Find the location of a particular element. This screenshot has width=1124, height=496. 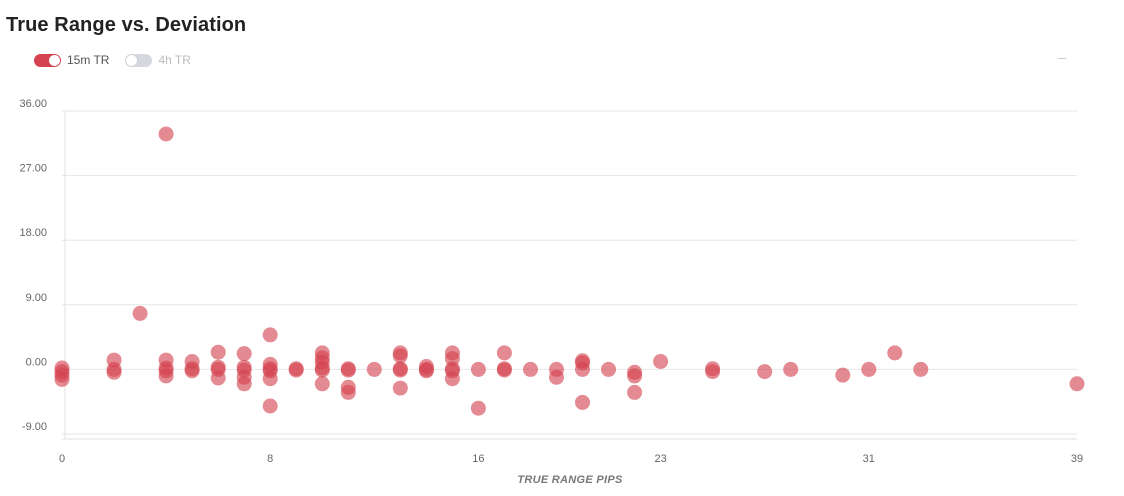

chart-title: True Range vs. Deviation is located at coordinates (126, 25).